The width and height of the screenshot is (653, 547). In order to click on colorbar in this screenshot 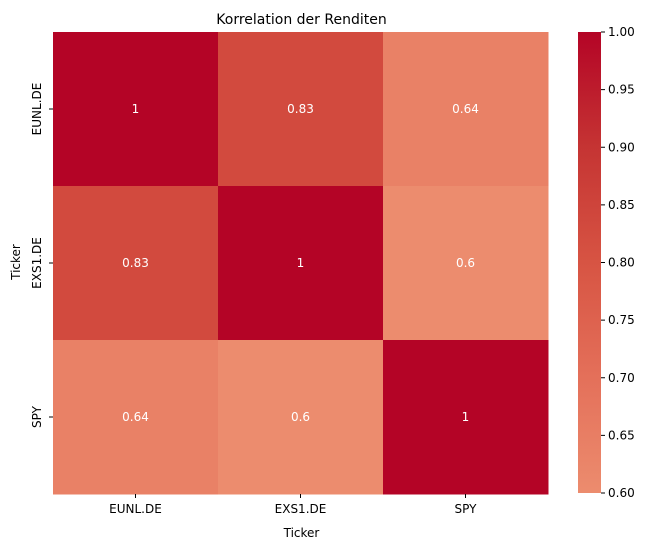, I will do `click(589, 262)`.